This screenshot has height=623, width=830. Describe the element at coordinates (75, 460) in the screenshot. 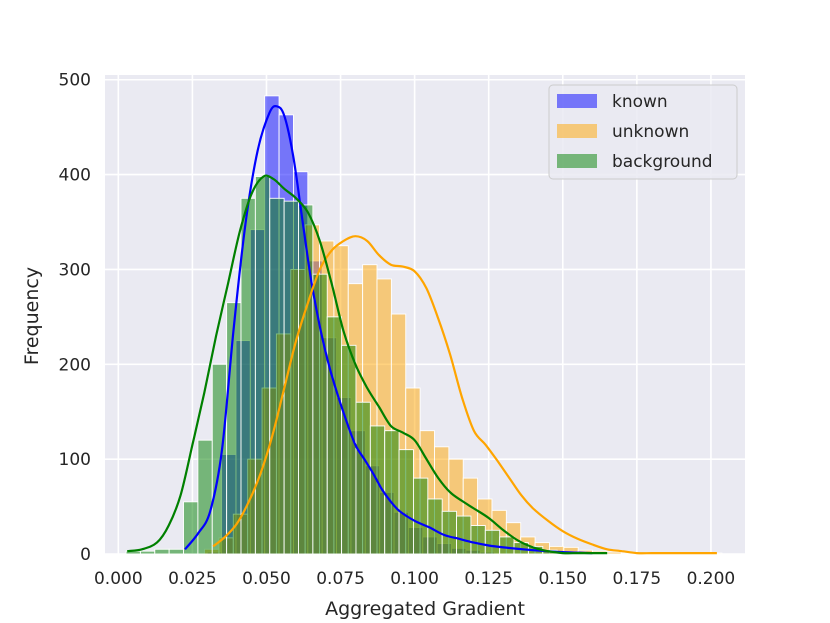

I see `y-tick-label: 100` at that location.